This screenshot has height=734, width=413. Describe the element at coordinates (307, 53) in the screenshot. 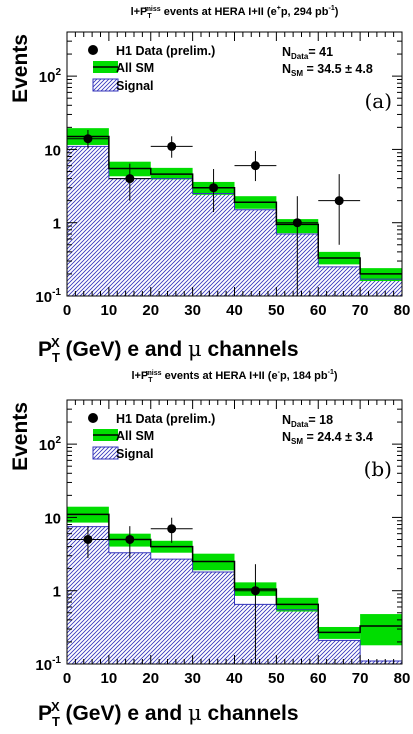

I see `n-data-label: NData= 41` at that location.